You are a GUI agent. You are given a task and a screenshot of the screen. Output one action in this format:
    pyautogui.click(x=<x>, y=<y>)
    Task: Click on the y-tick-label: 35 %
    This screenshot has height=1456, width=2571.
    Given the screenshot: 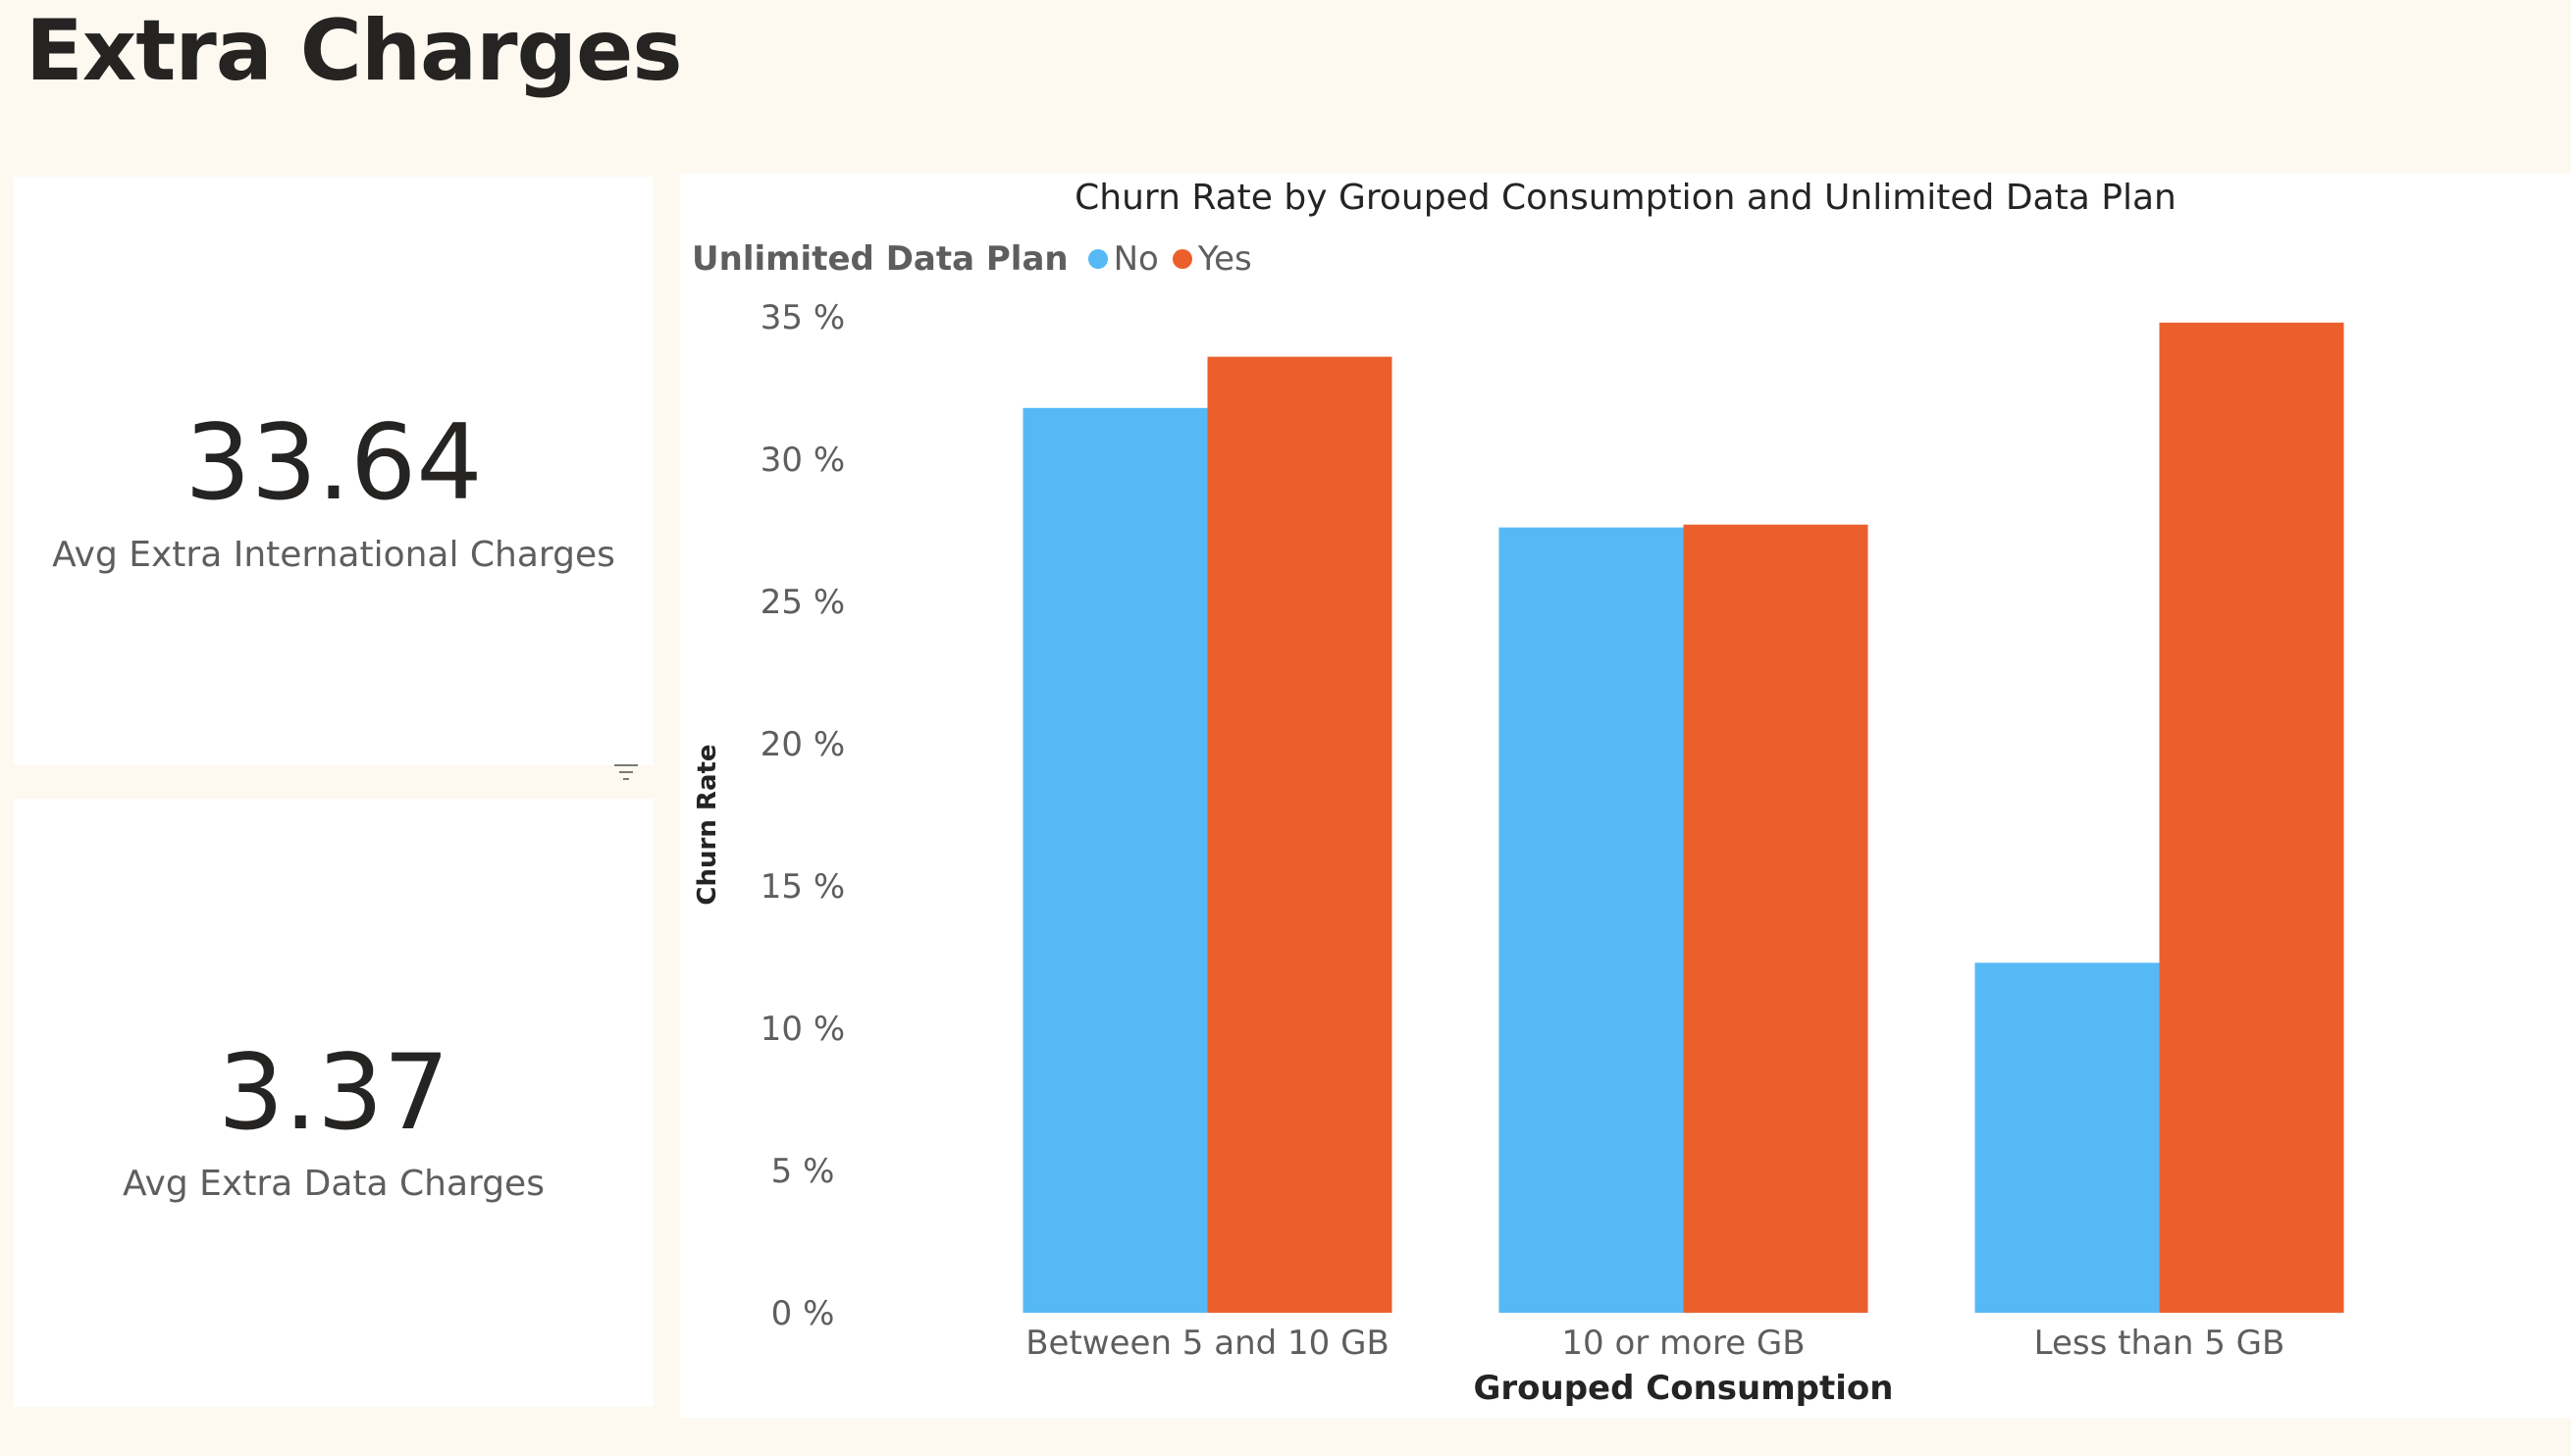 What is the action you would take?
    pyautogui.click(x=803, y=318)
    